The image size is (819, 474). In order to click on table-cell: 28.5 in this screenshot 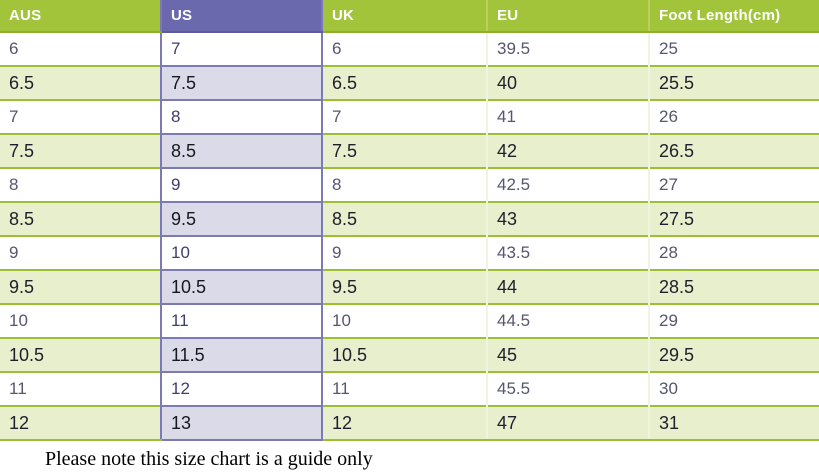, I will do `click(733, 286)`.